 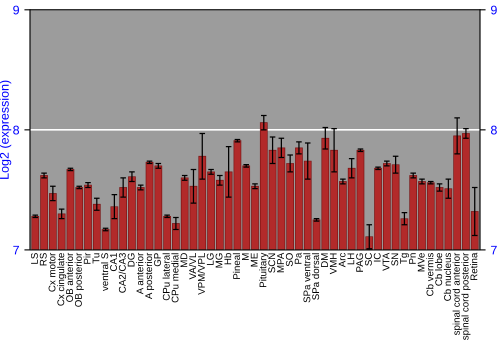 I want to click on x-tick-label: Pir, so click(x=87, y=258).